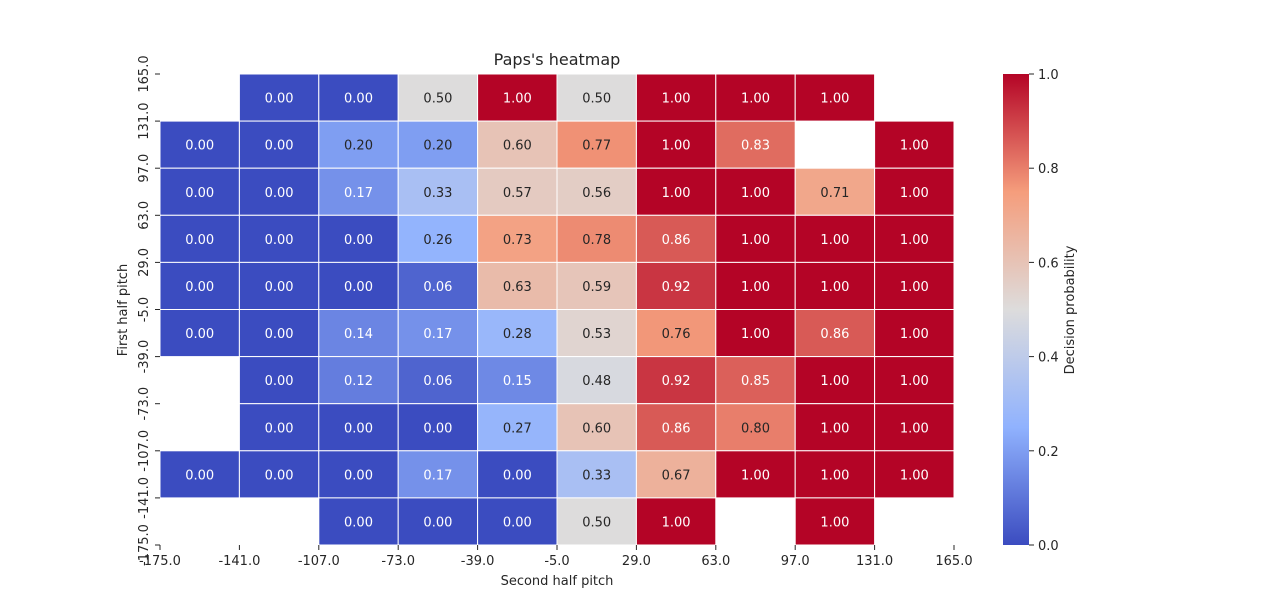 The height and width of the screenshot is (612, 1280). I want to click on cell-value-label: 0.85, so click(755, 381).